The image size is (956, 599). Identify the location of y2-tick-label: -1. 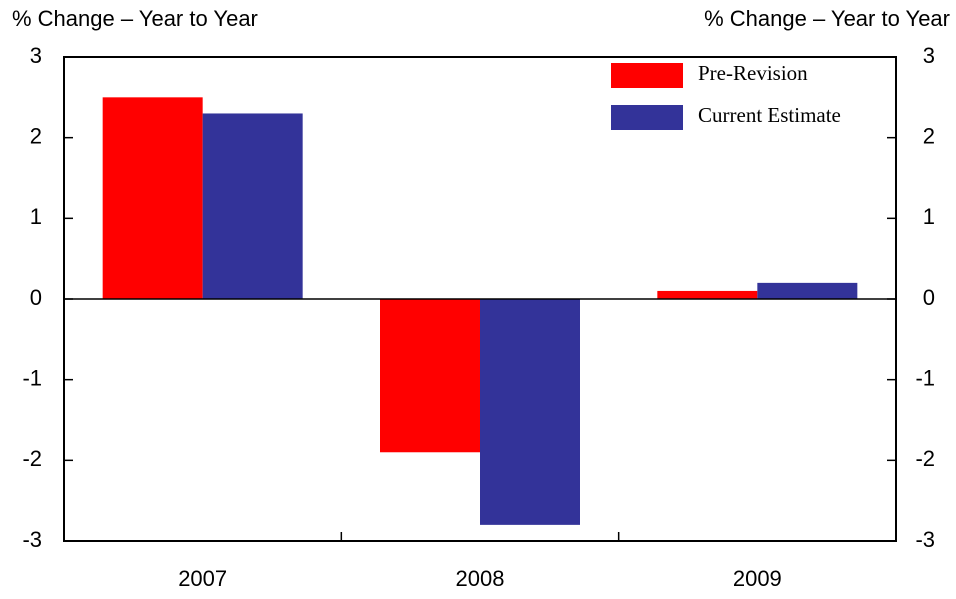
(925, 377).